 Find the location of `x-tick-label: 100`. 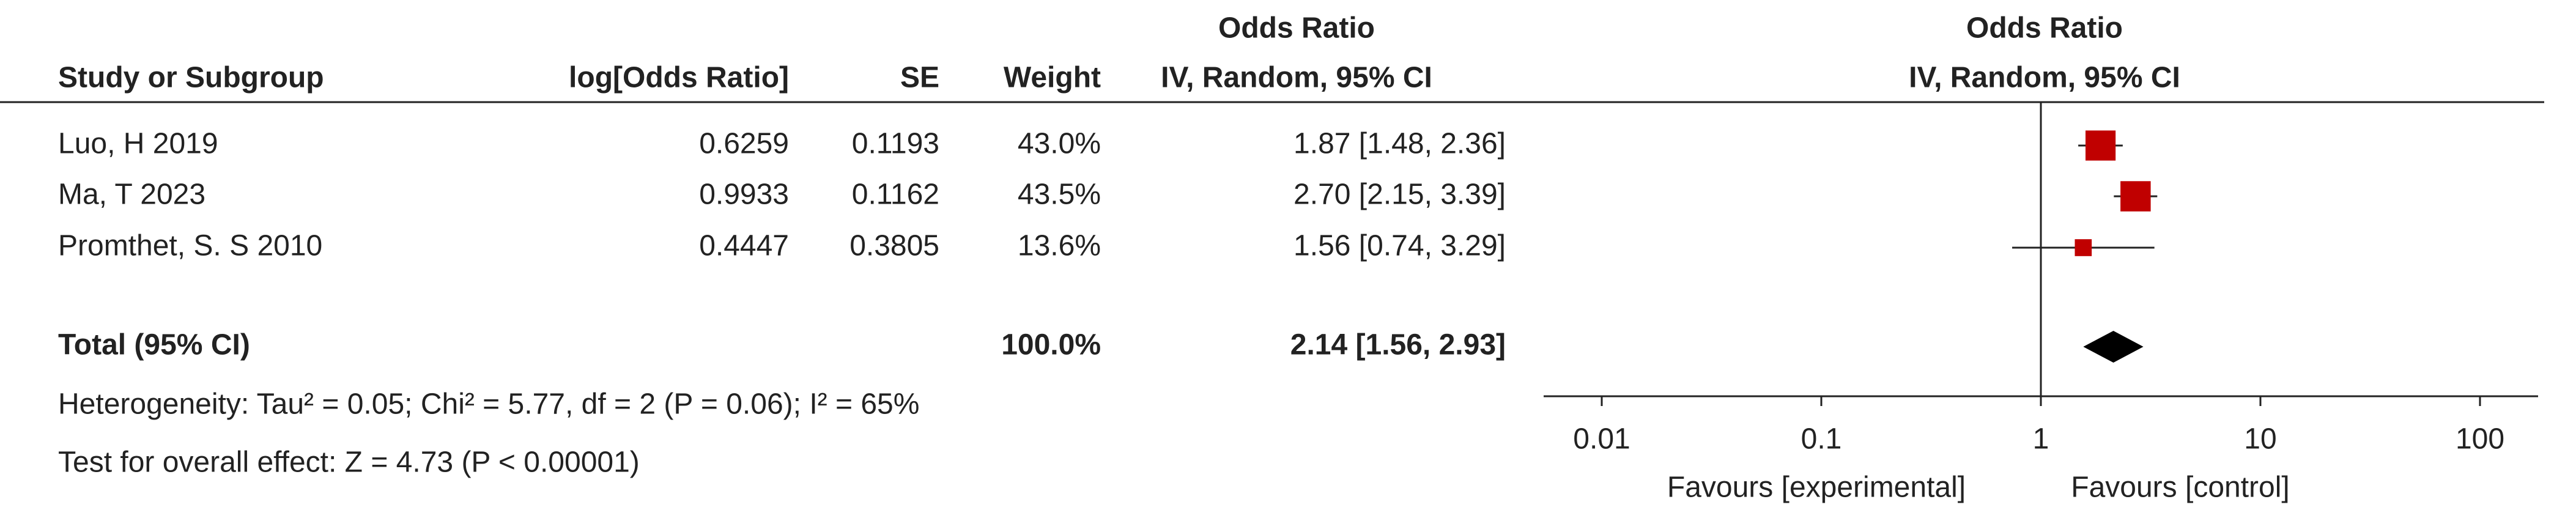

x-tick-label: 100 is located at coordinates (2480, 440).